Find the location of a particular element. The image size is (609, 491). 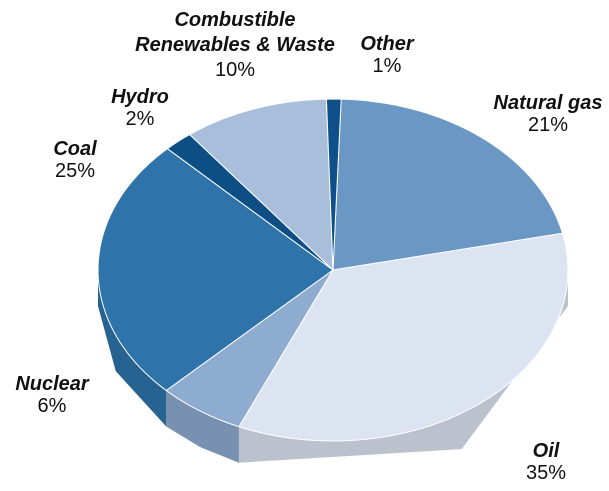

value-label: 21% is located at coordinates (548, 125).